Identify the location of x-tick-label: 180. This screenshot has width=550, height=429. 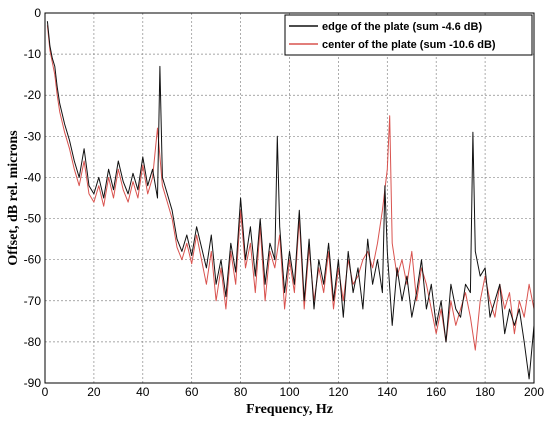
(485, 392).